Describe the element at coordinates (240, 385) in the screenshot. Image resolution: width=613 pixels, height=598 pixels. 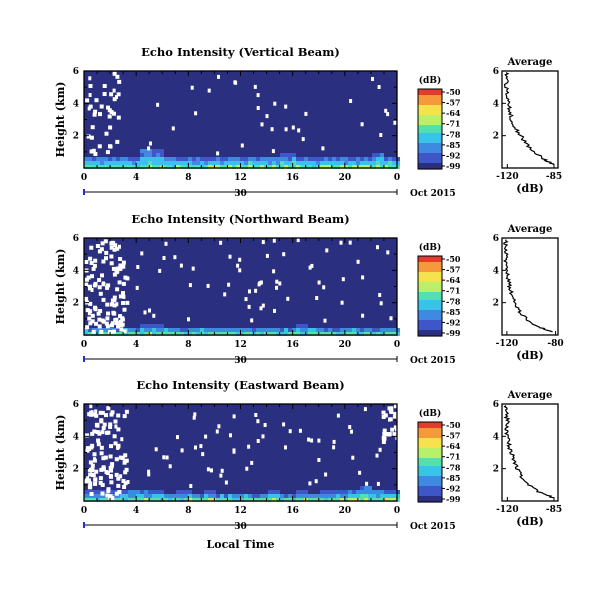
I see `panel-title: Echo Intensity (Eastward Beam)` at that location.